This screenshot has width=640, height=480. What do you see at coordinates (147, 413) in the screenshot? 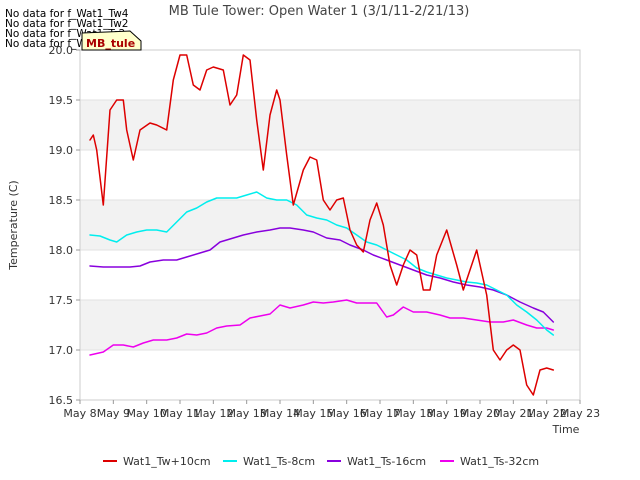
I see `x-tick-label: May 10` at bounding box center [147, 413].